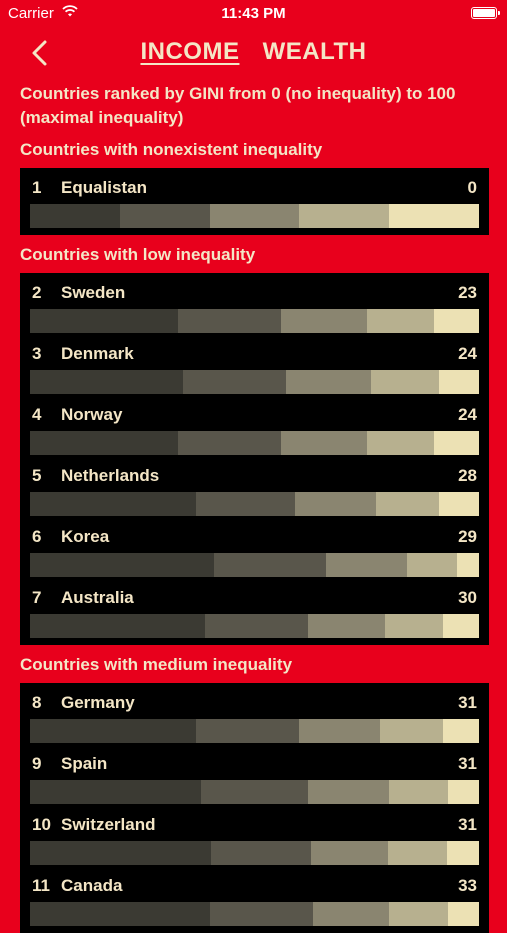 This screenshot has height=933, width=507. I want to click on country-row: 1 Equalistan 0, so click(254, 200).